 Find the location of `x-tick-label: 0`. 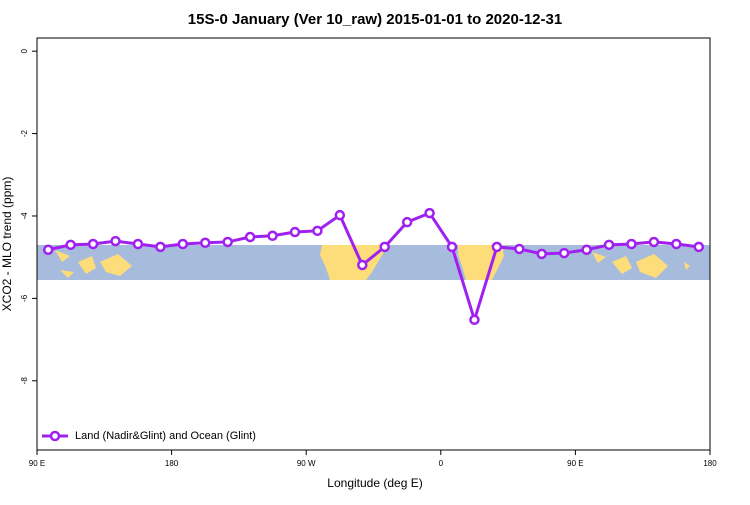

x-tick-label: 0 is located at coordinates (441, 463).